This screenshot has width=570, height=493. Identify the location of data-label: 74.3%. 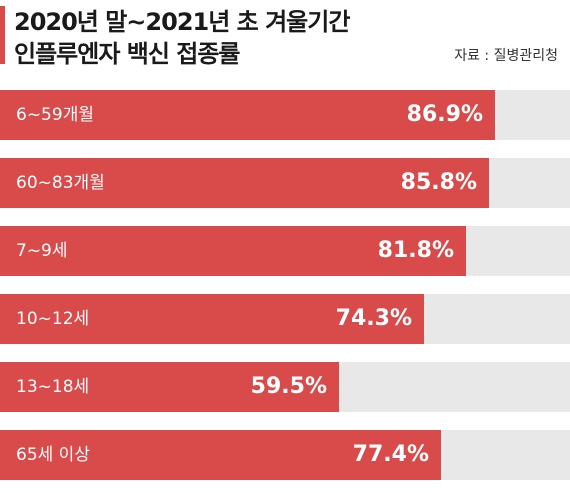
(373, 318).